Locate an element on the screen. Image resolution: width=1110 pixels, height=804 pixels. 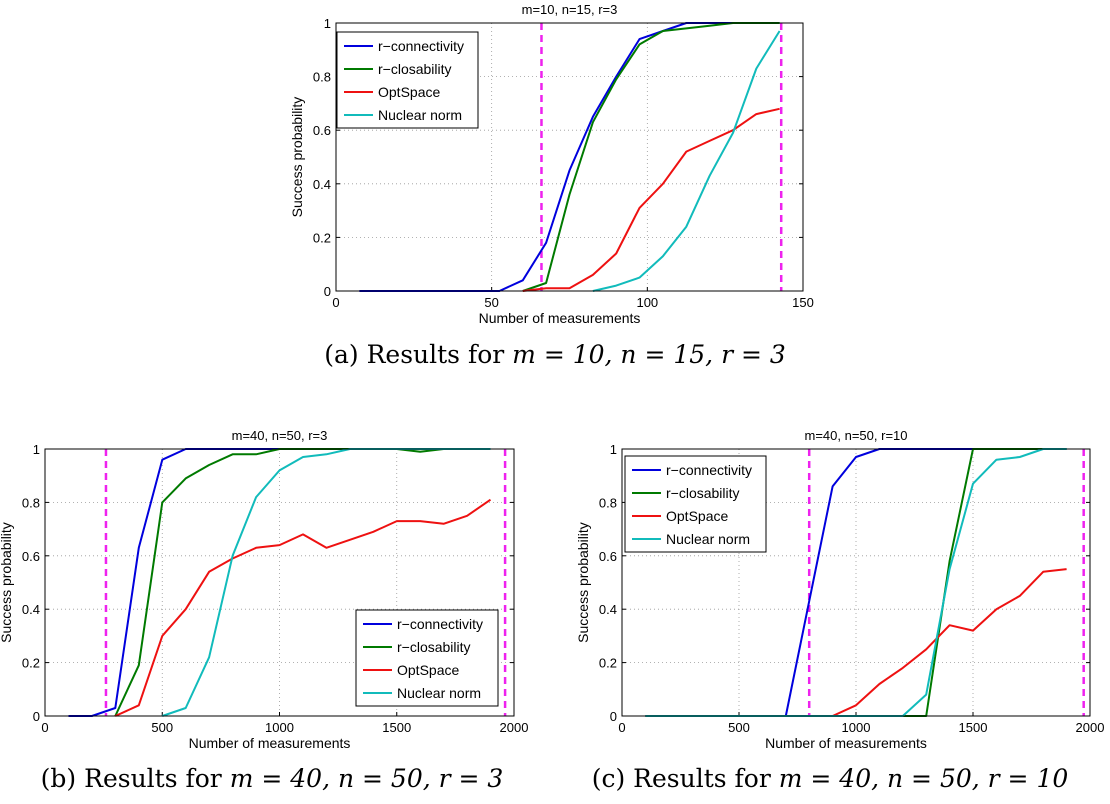
x-tick-label: 50 is located at coordinates (491, 302).